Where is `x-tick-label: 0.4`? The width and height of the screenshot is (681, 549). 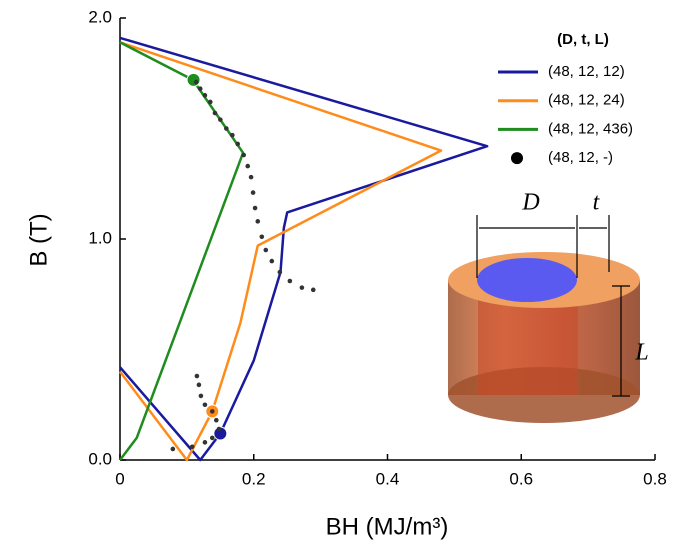
x-tick-label: 0.4 is located at coordinates (388, 478).